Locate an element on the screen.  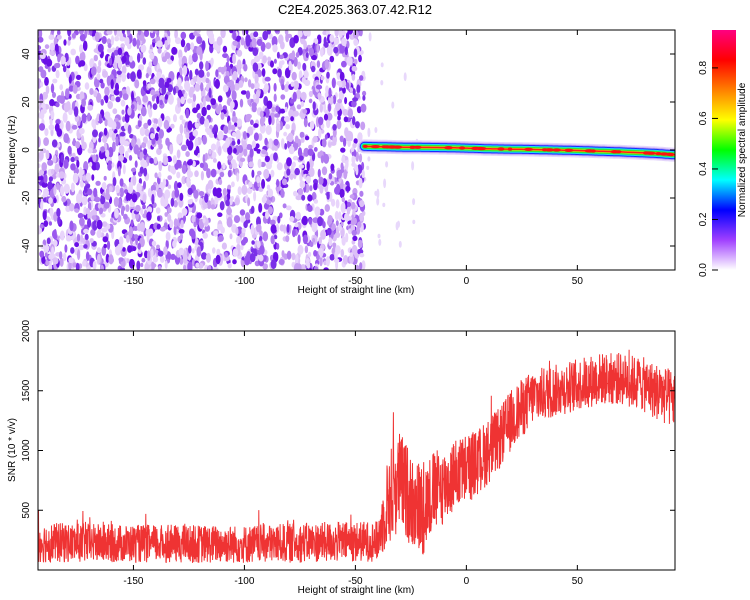
colorbar-tick-label: 0.8 is located at coordinates (703, 68).